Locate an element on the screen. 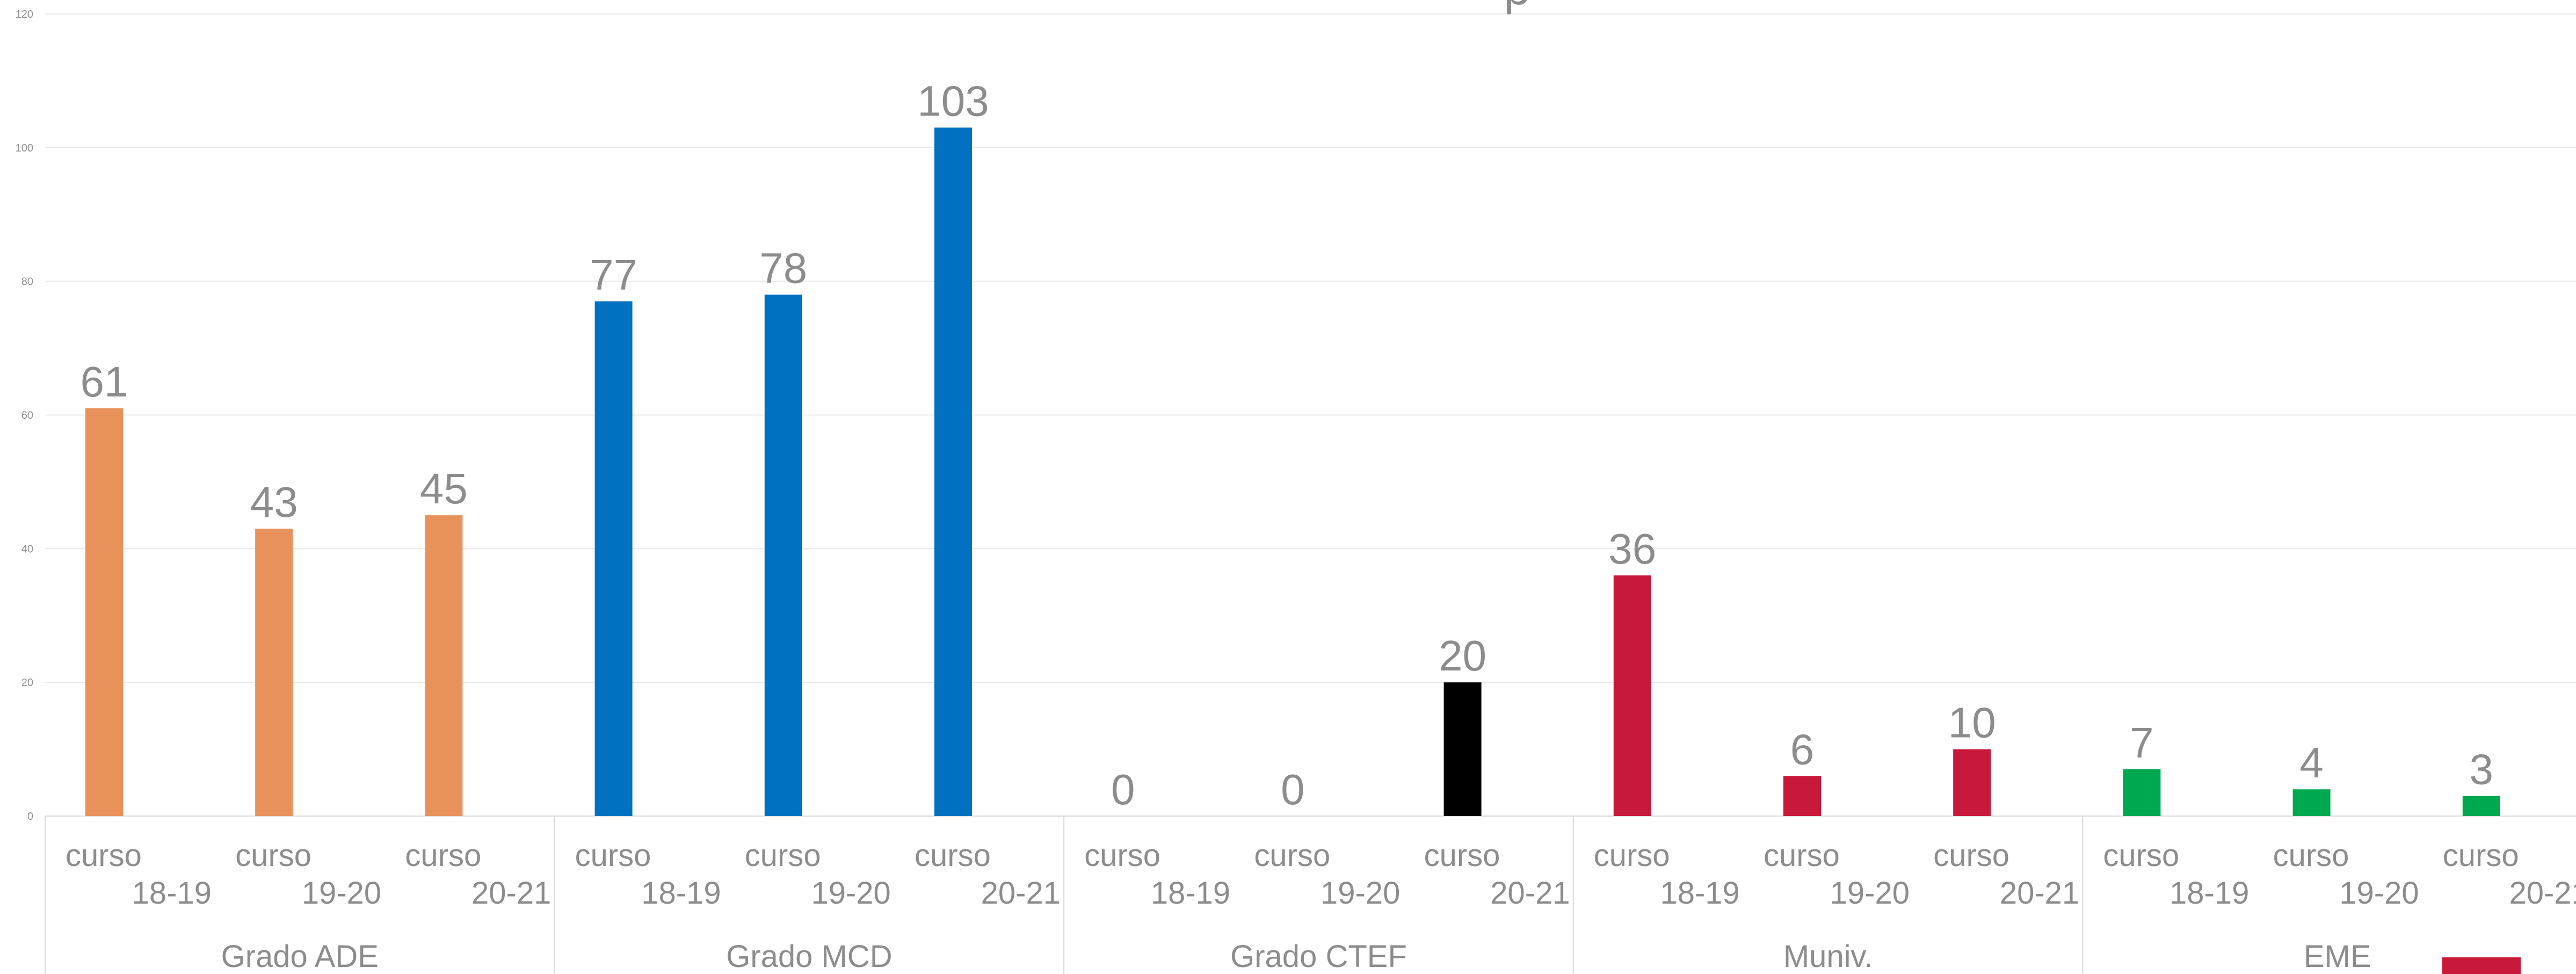 This screenshot has height=974, width=2576. data-label: 45 is located at coordinates (444, 489).